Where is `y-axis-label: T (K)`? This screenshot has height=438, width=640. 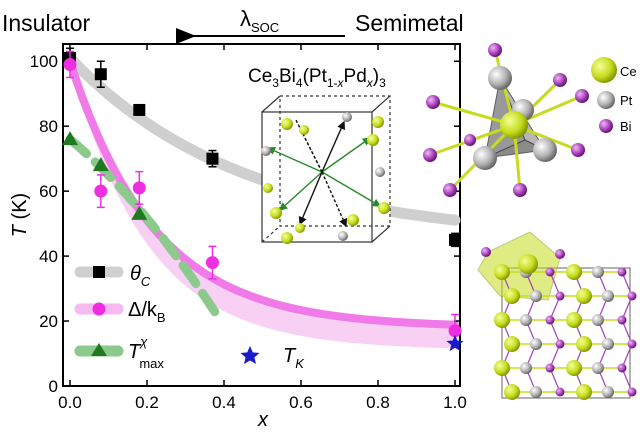 y-axis-label: T (K) is located at coordinates (20, 215).